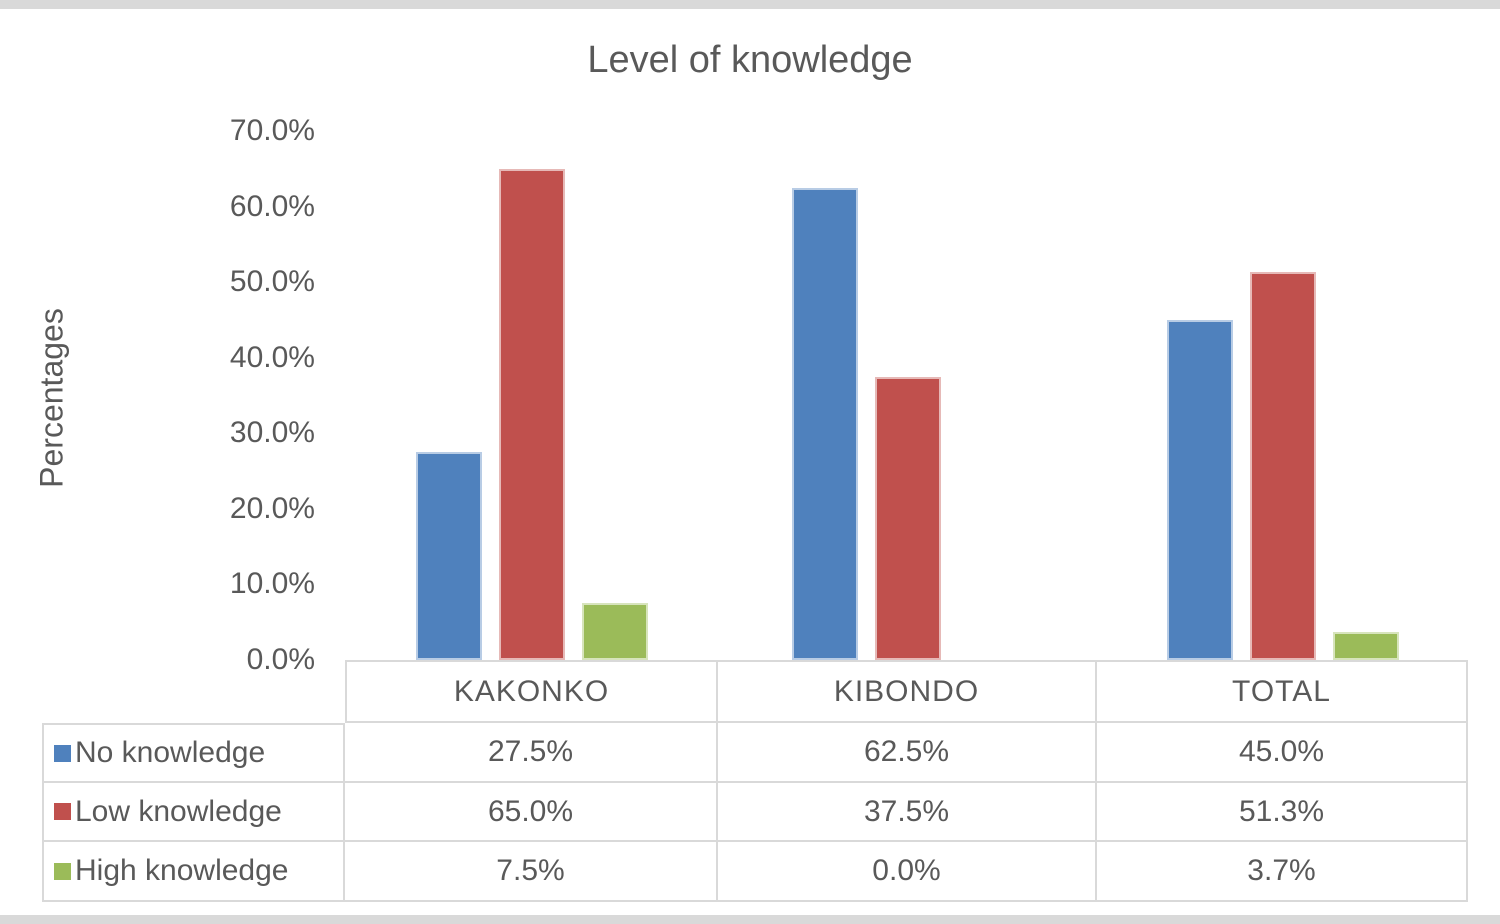  I want to click on table-value-high-knowledge-kakonko: 7.5%, so click(531, 872).